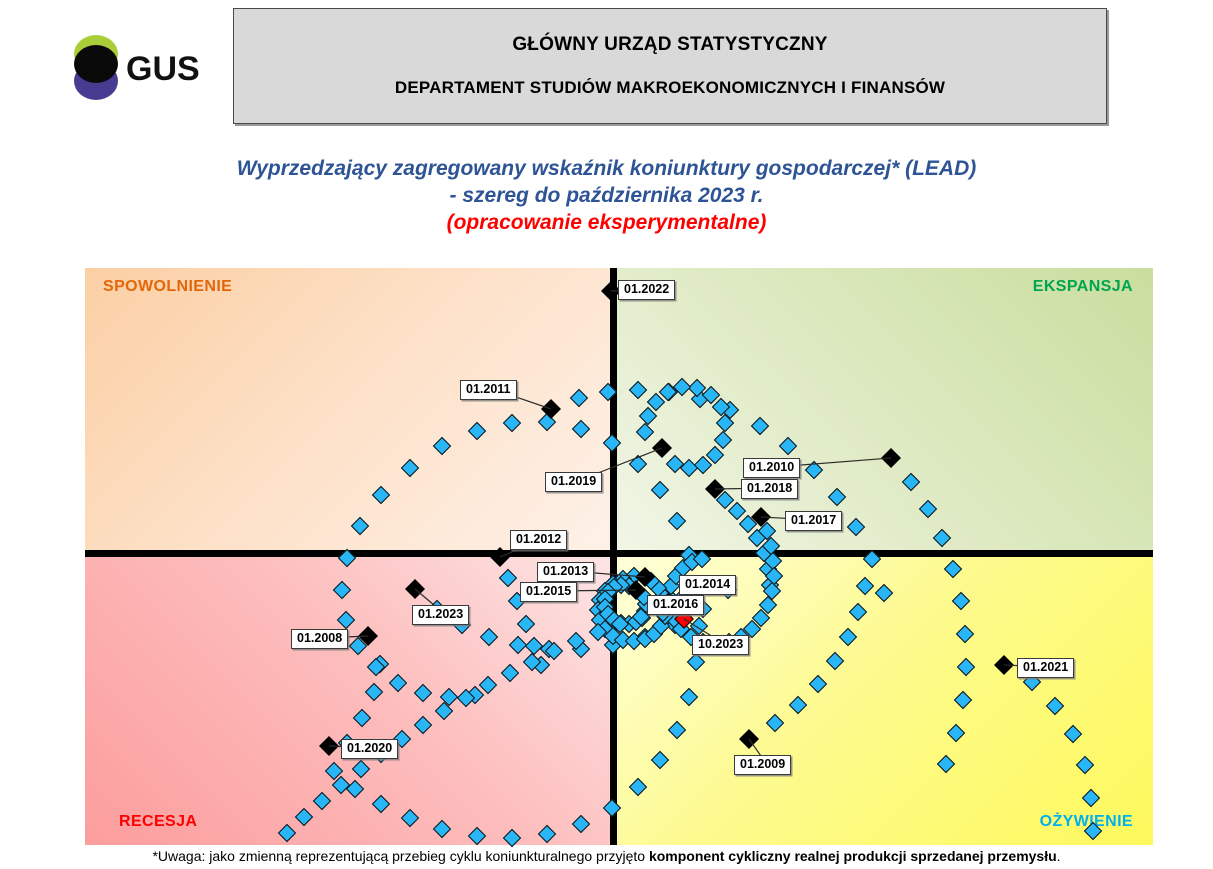 Image resolution: width=1213 pixels, height=869 pixels. I want to click on data-label-01-2012: 01.2012, so click(539, 540).